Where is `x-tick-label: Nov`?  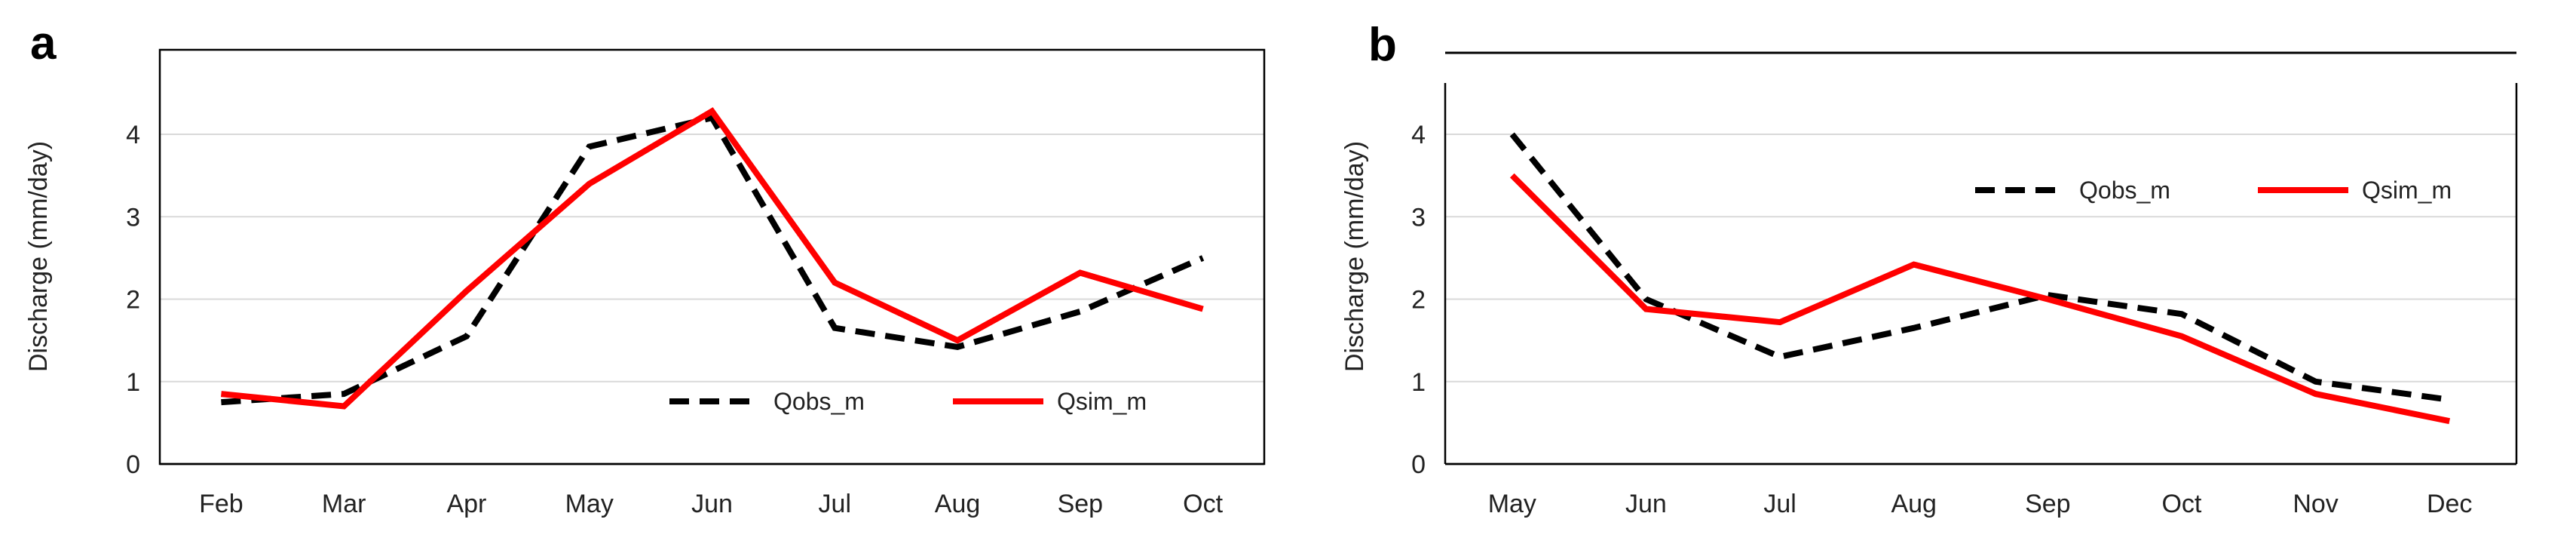 x-tick-label: Nov is located at coordinates (2315, 504).